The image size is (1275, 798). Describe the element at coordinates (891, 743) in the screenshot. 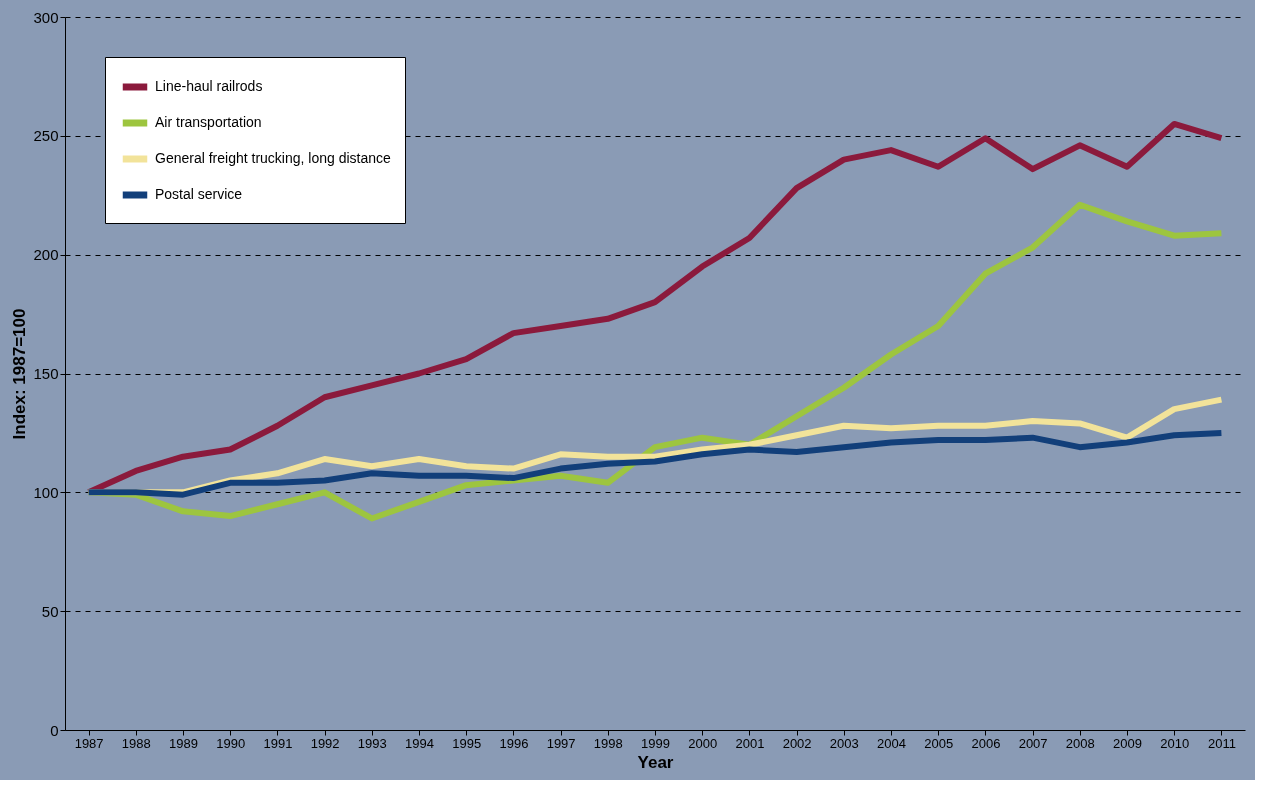

I see `x-tick-label: 2004` at that location.